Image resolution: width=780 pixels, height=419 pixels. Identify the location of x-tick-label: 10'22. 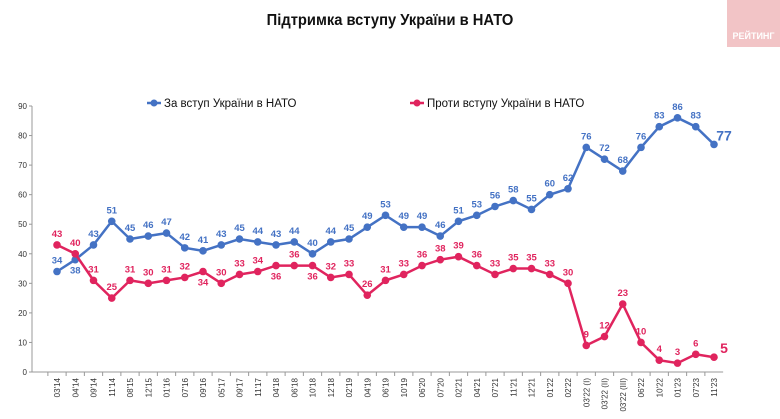
(659, 387).